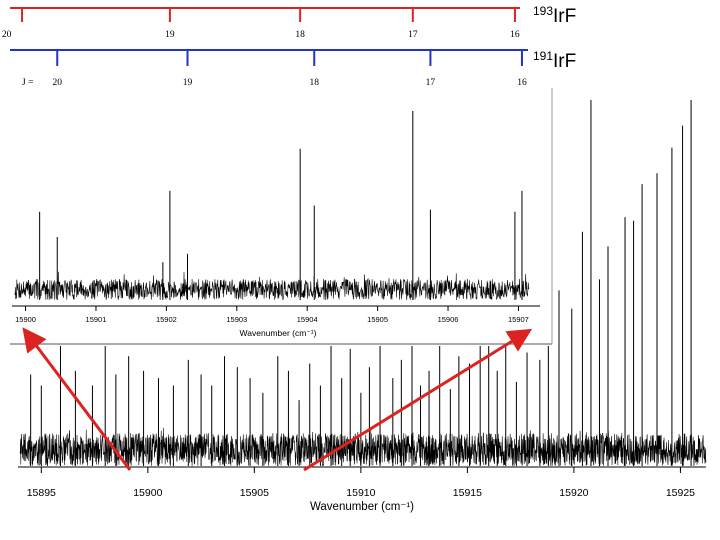 The width and height of the screenshot is (720, 540). I want to click on isotope-191-rest: F, so click(571, 61).